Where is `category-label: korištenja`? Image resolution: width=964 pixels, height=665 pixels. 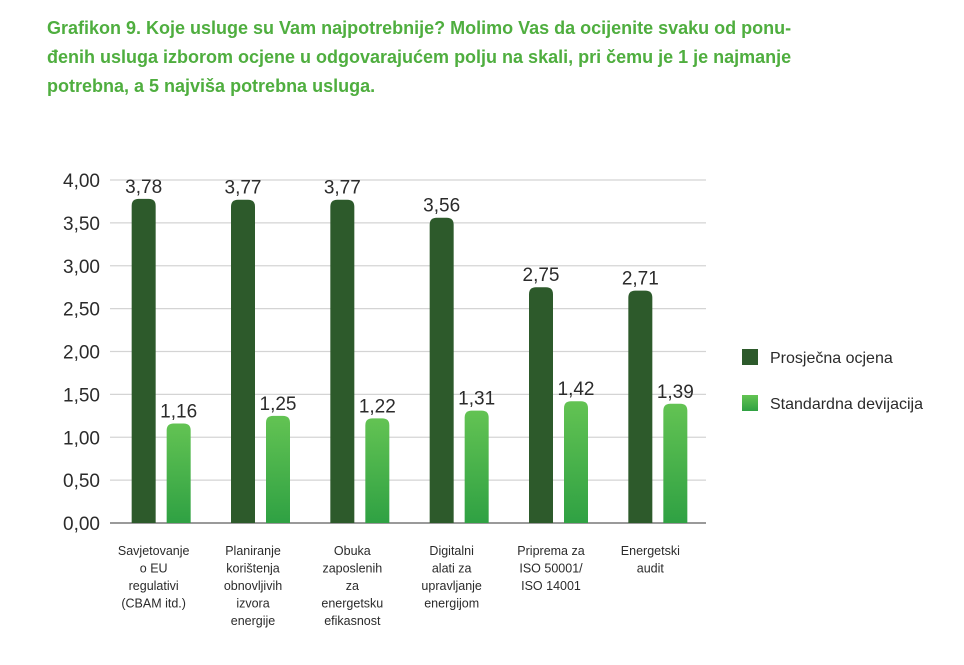 category-label: korištenja is located at coordinates (253, 569).